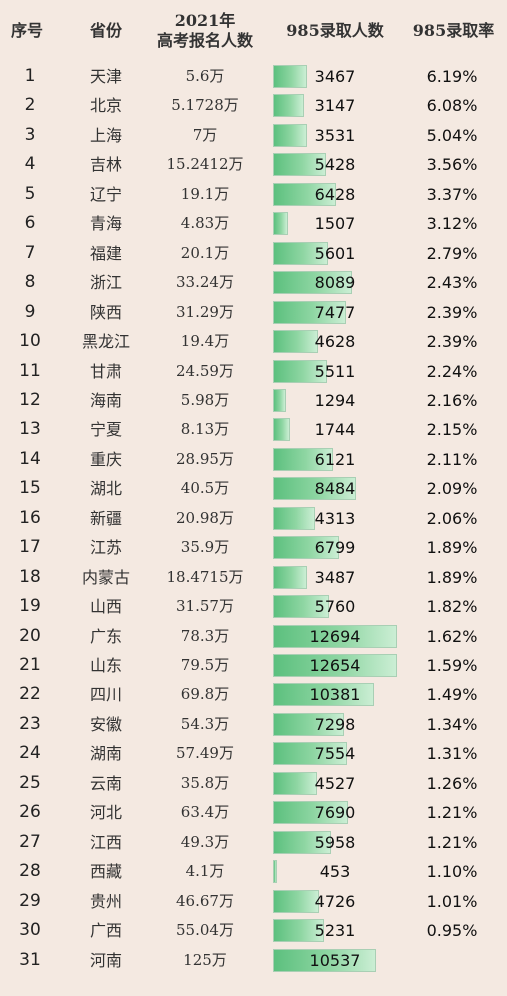 Image resolution: width=507 pixels, height=996 pixels. What do you see at coordinates (105, 106) in the screenshot?
I see `row-province: 北京` at bounding box center [105, 106].